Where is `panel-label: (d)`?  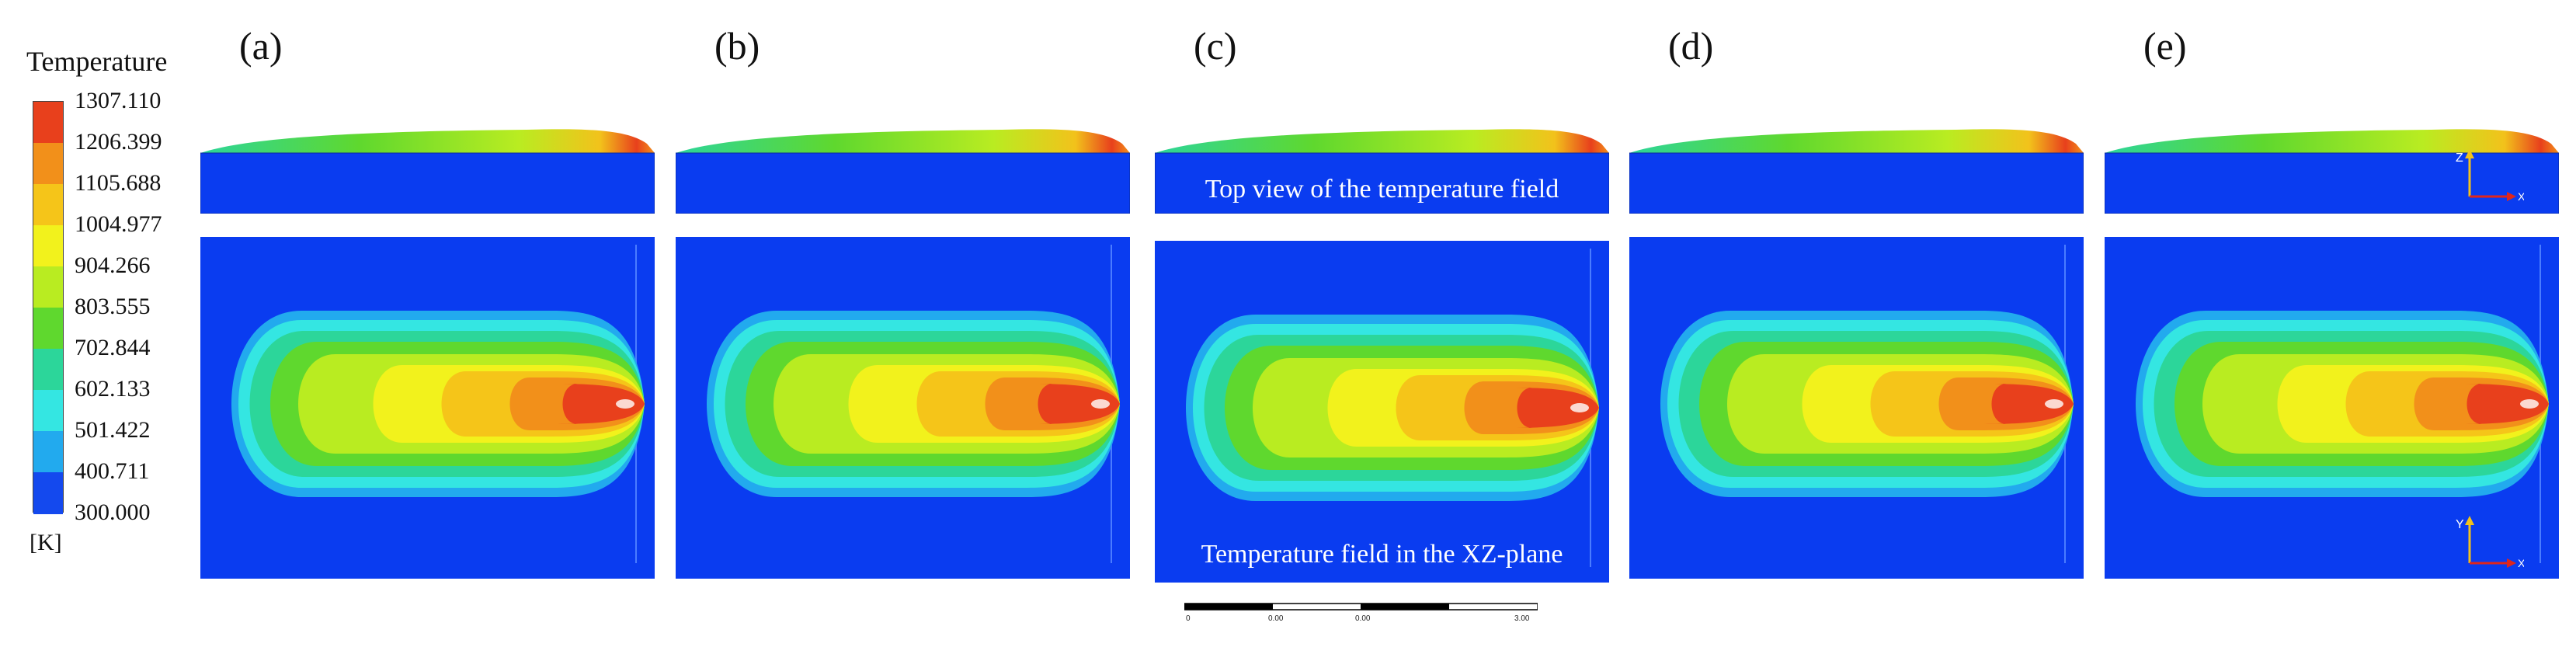 panel-label: (d) is located at coordinates (1691, 46).